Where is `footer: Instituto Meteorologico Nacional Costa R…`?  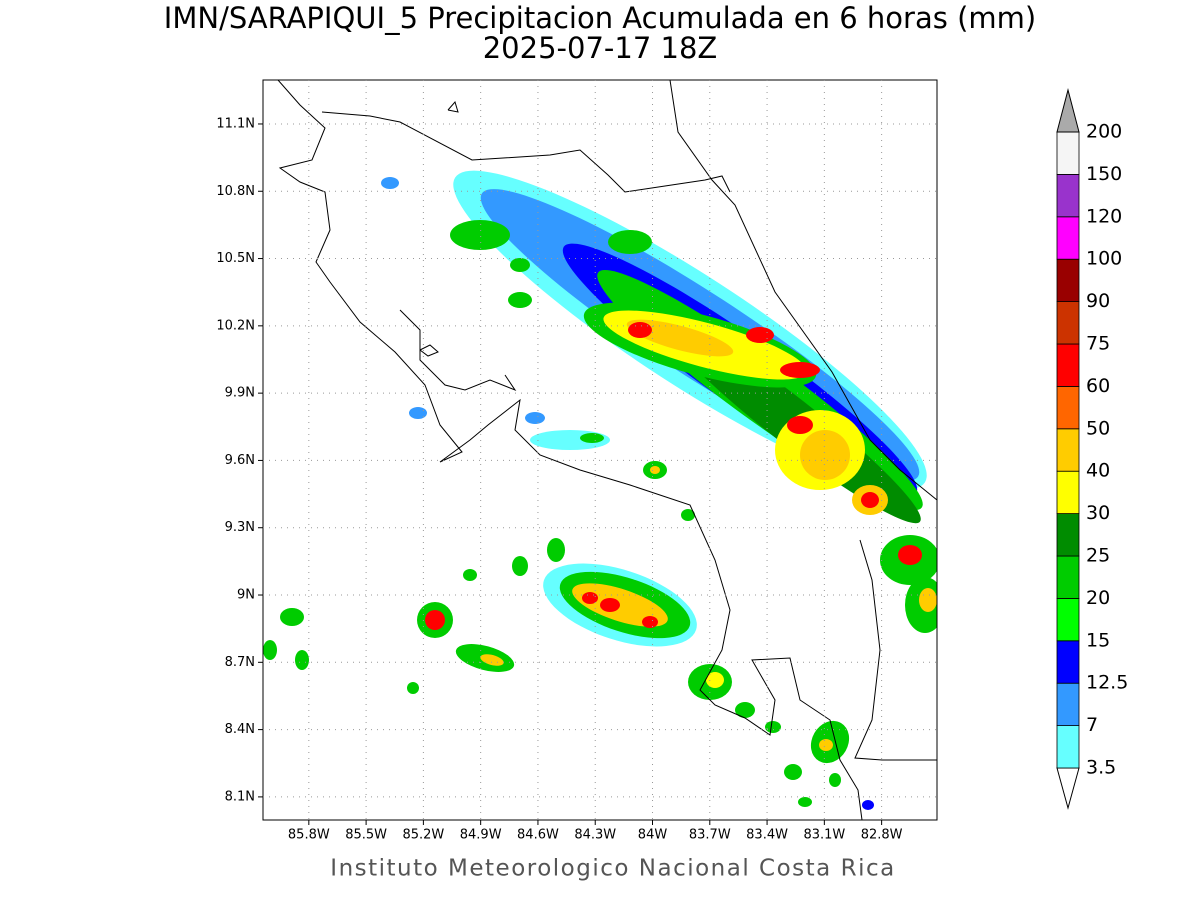
footer: Instituto Meteorologico Nacional Costa R… is located at coordinates (612, 869).